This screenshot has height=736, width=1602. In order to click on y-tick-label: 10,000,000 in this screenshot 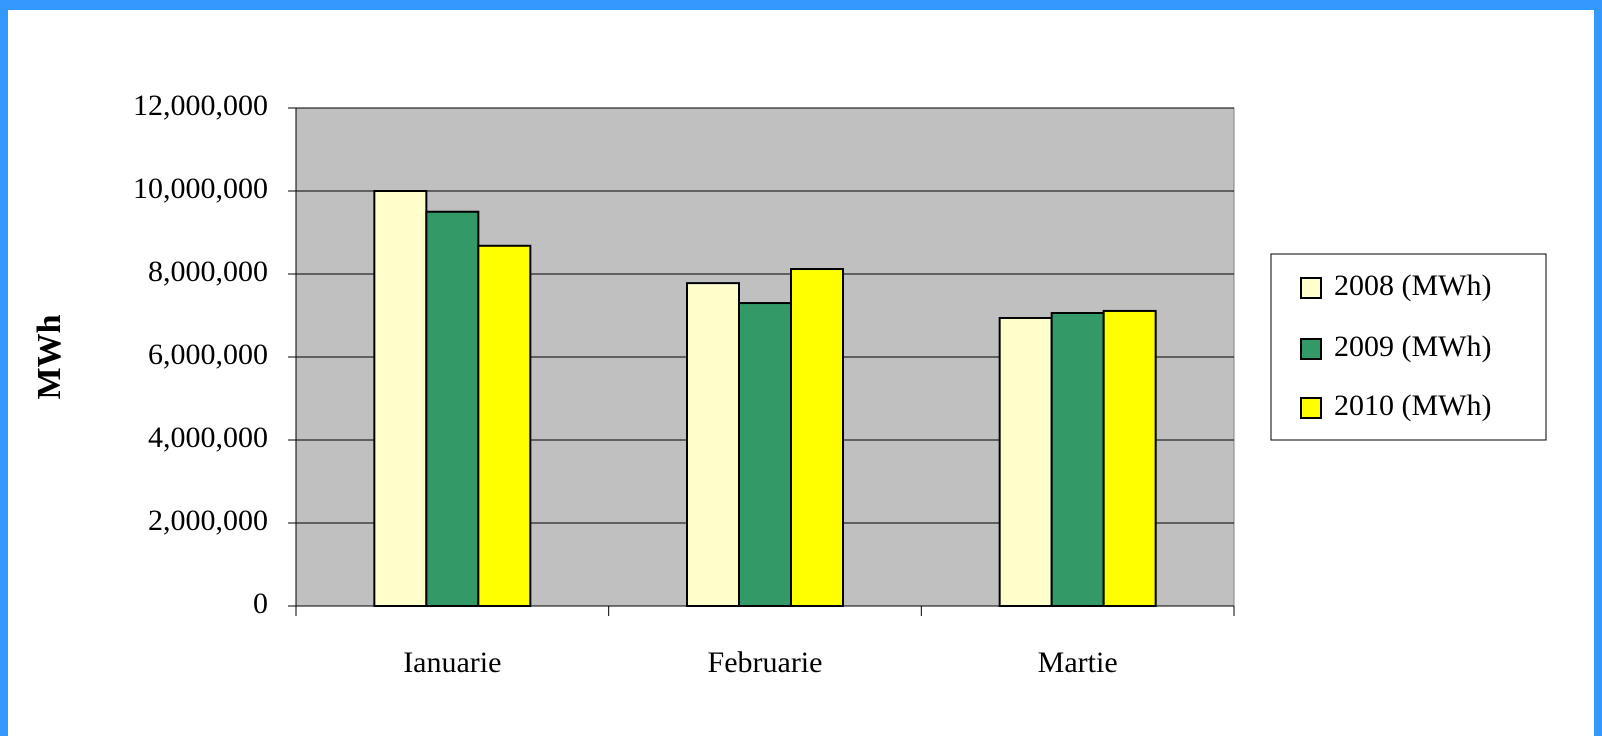, I will do `click(200, 188)`.